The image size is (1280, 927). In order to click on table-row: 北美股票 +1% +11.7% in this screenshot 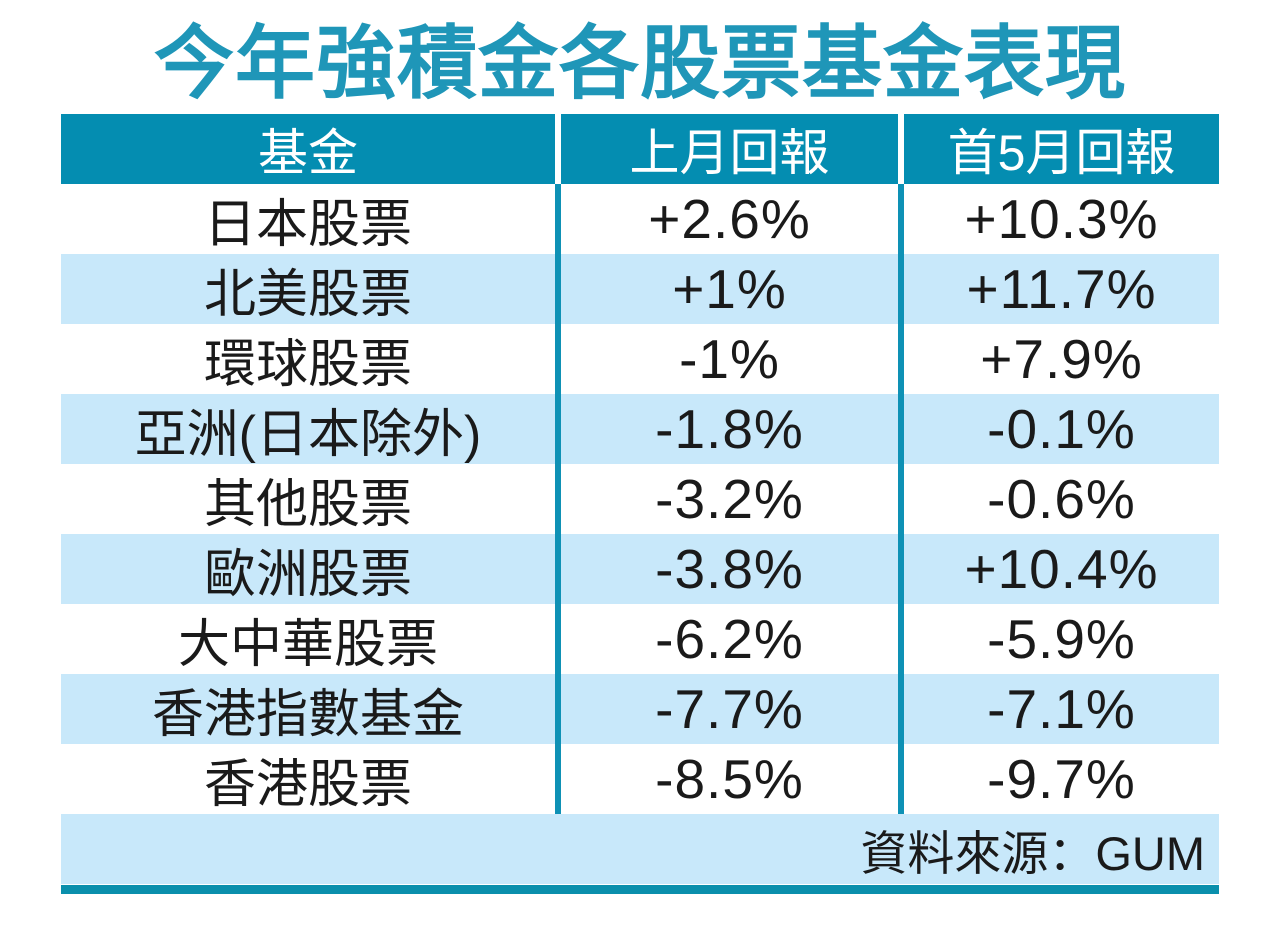, I will do `click(640, 289)`.